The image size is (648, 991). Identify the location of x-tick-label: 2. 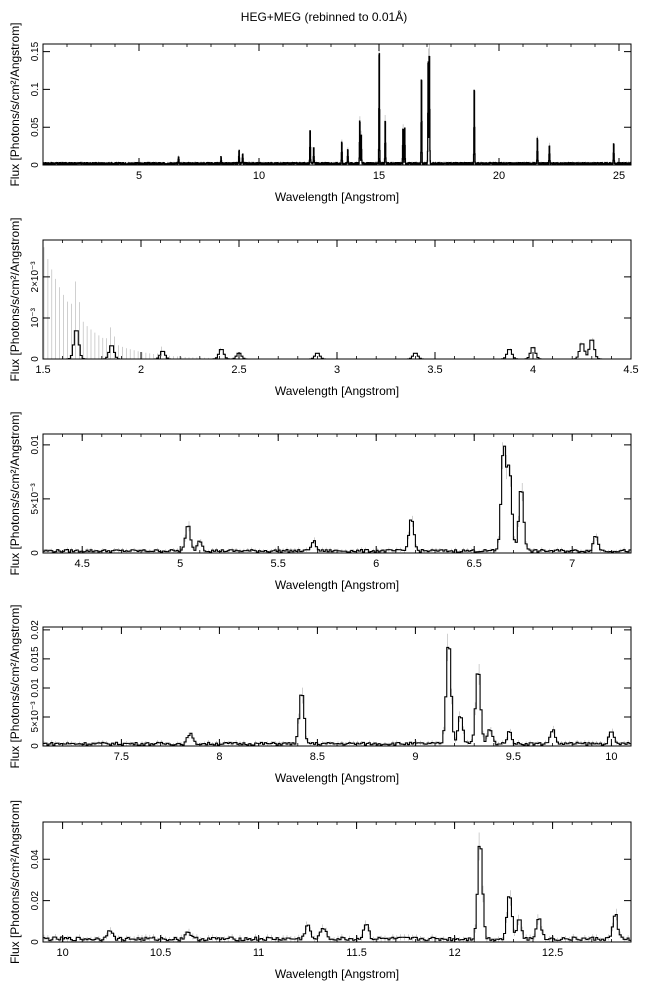
(141, 370).